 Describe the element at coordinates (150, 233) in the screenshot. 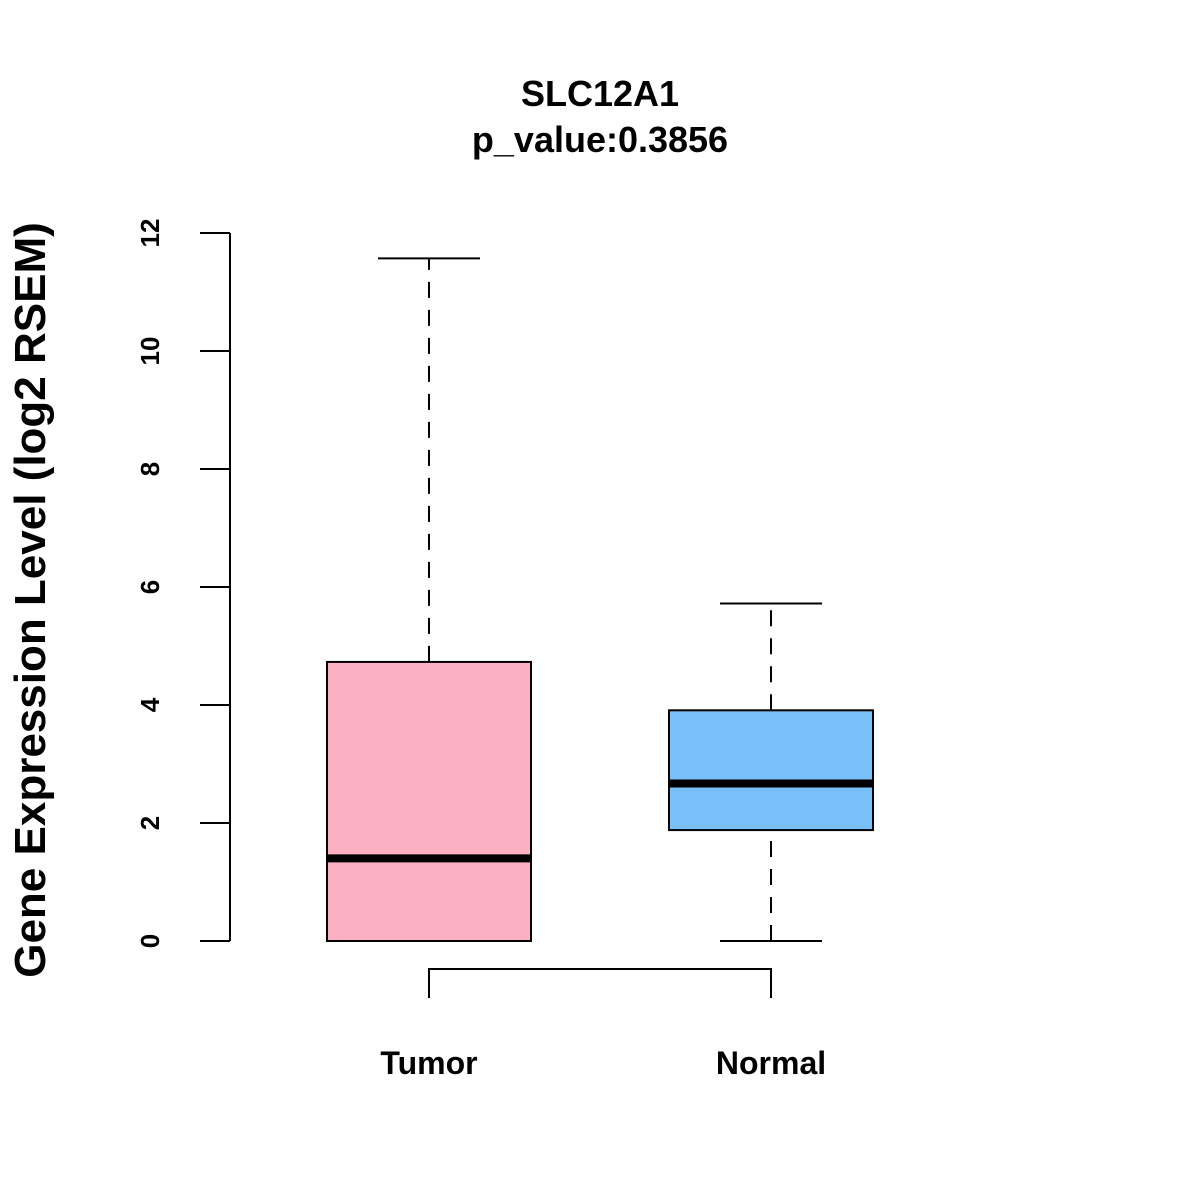

I see `y-tick-label: 12` at that location.